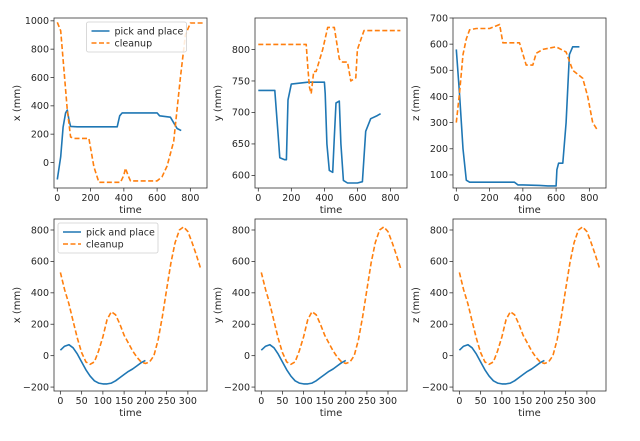 The image size is (640, 441). Describe the element at coordinates (37, 21) in the screenshot. I see `y-tick-label: 1000` at that location.